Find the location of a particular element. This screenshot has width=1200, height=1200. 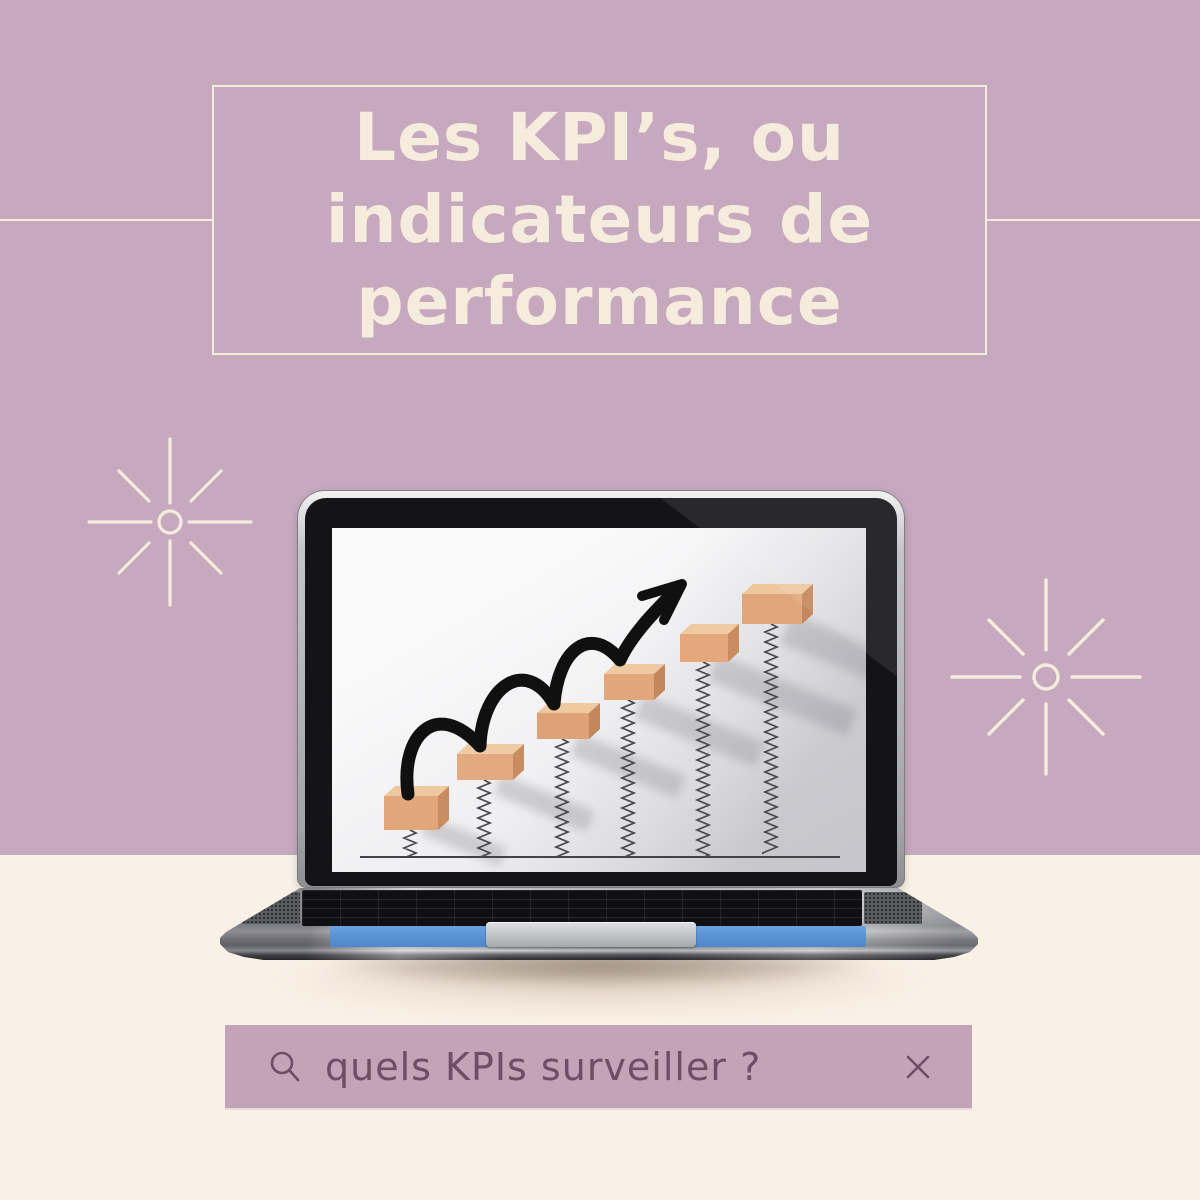

screen-photo-growth-blocks is located at coordinates (599, 700).